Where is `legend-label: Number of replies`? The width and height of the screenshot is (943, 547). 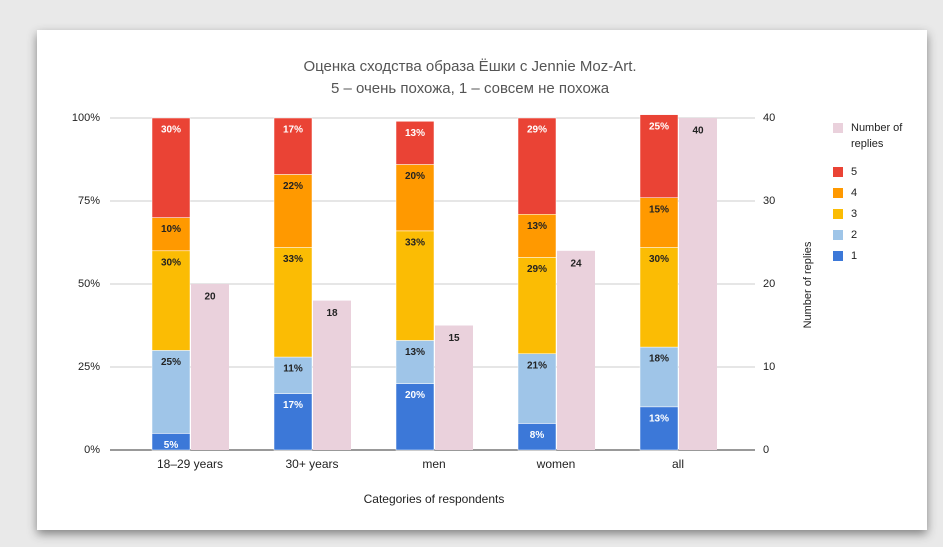
legend-label: Number of replies is located at coordinates (877, 136).